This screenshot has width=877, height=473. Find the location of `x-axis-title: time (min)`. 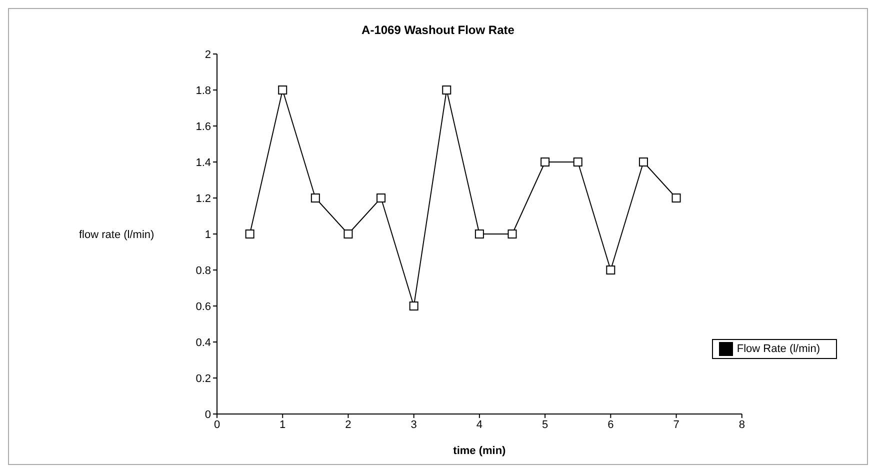

x-axis-title: time (min) is located at coordinates (479, 451).